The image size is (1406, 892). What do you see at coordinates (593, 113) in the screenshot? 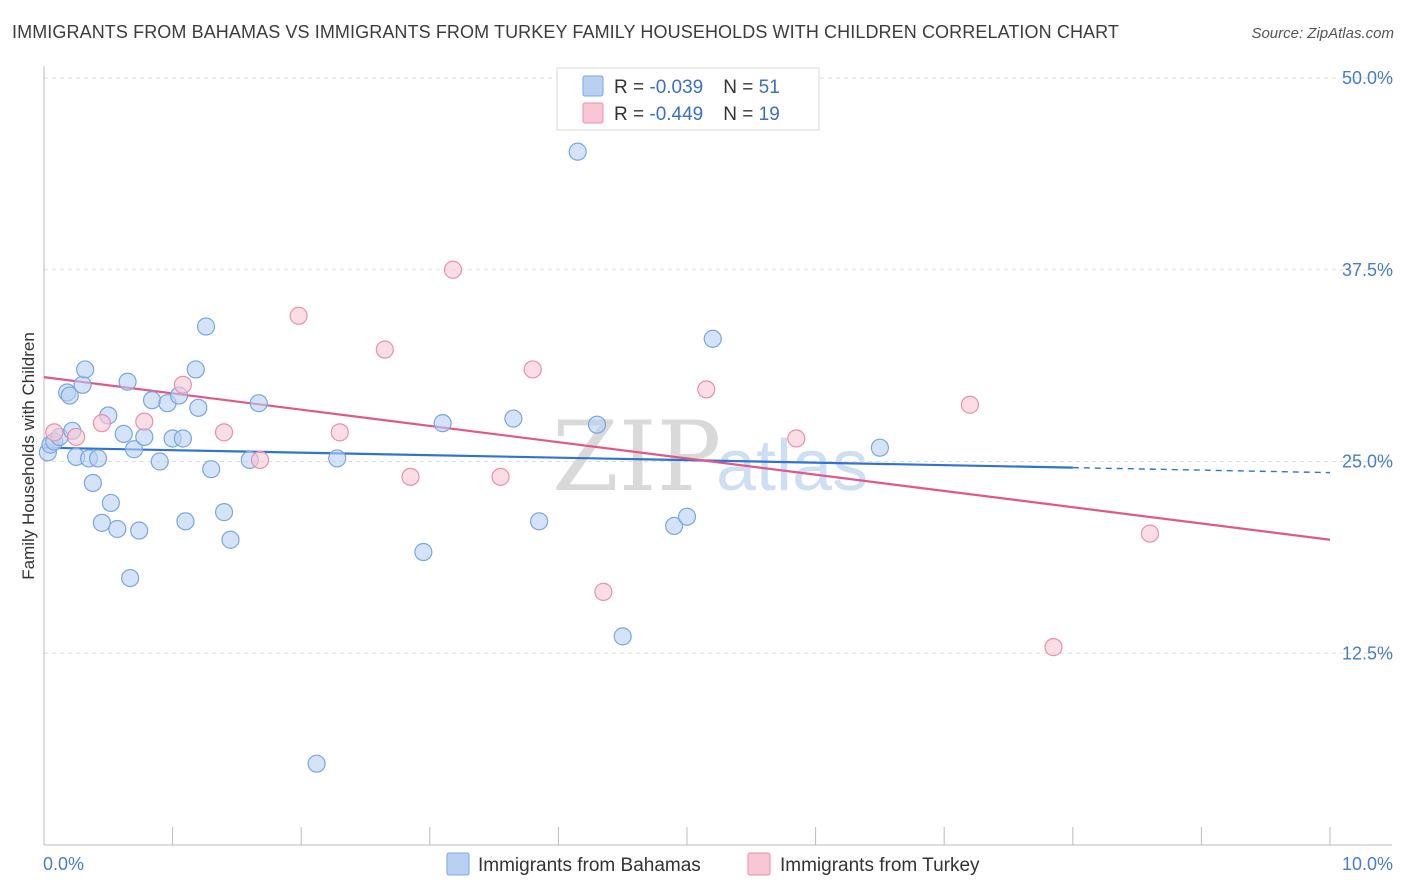
I see `stats-legend-swatch-turkey` at bounding box center [593, 113].